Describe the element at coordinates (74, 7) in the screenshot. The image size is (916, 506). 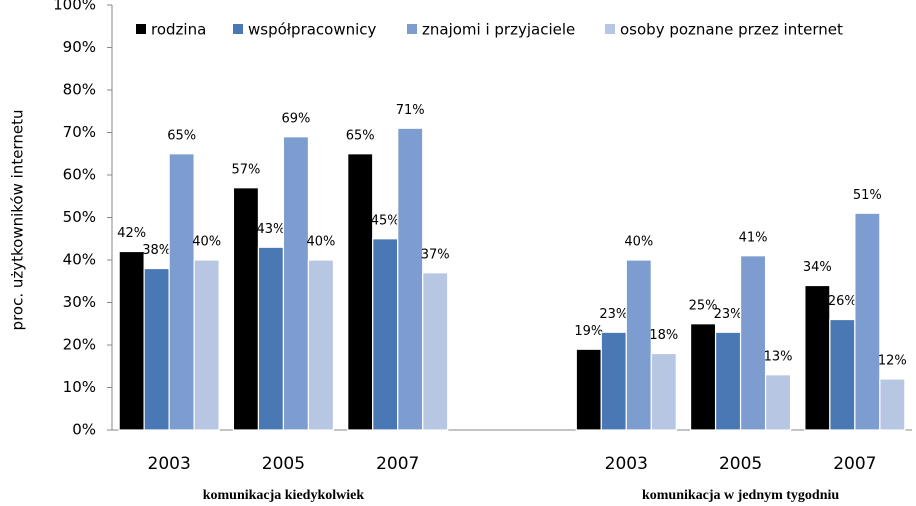
I see `y-tick-label: 100%` at that location.